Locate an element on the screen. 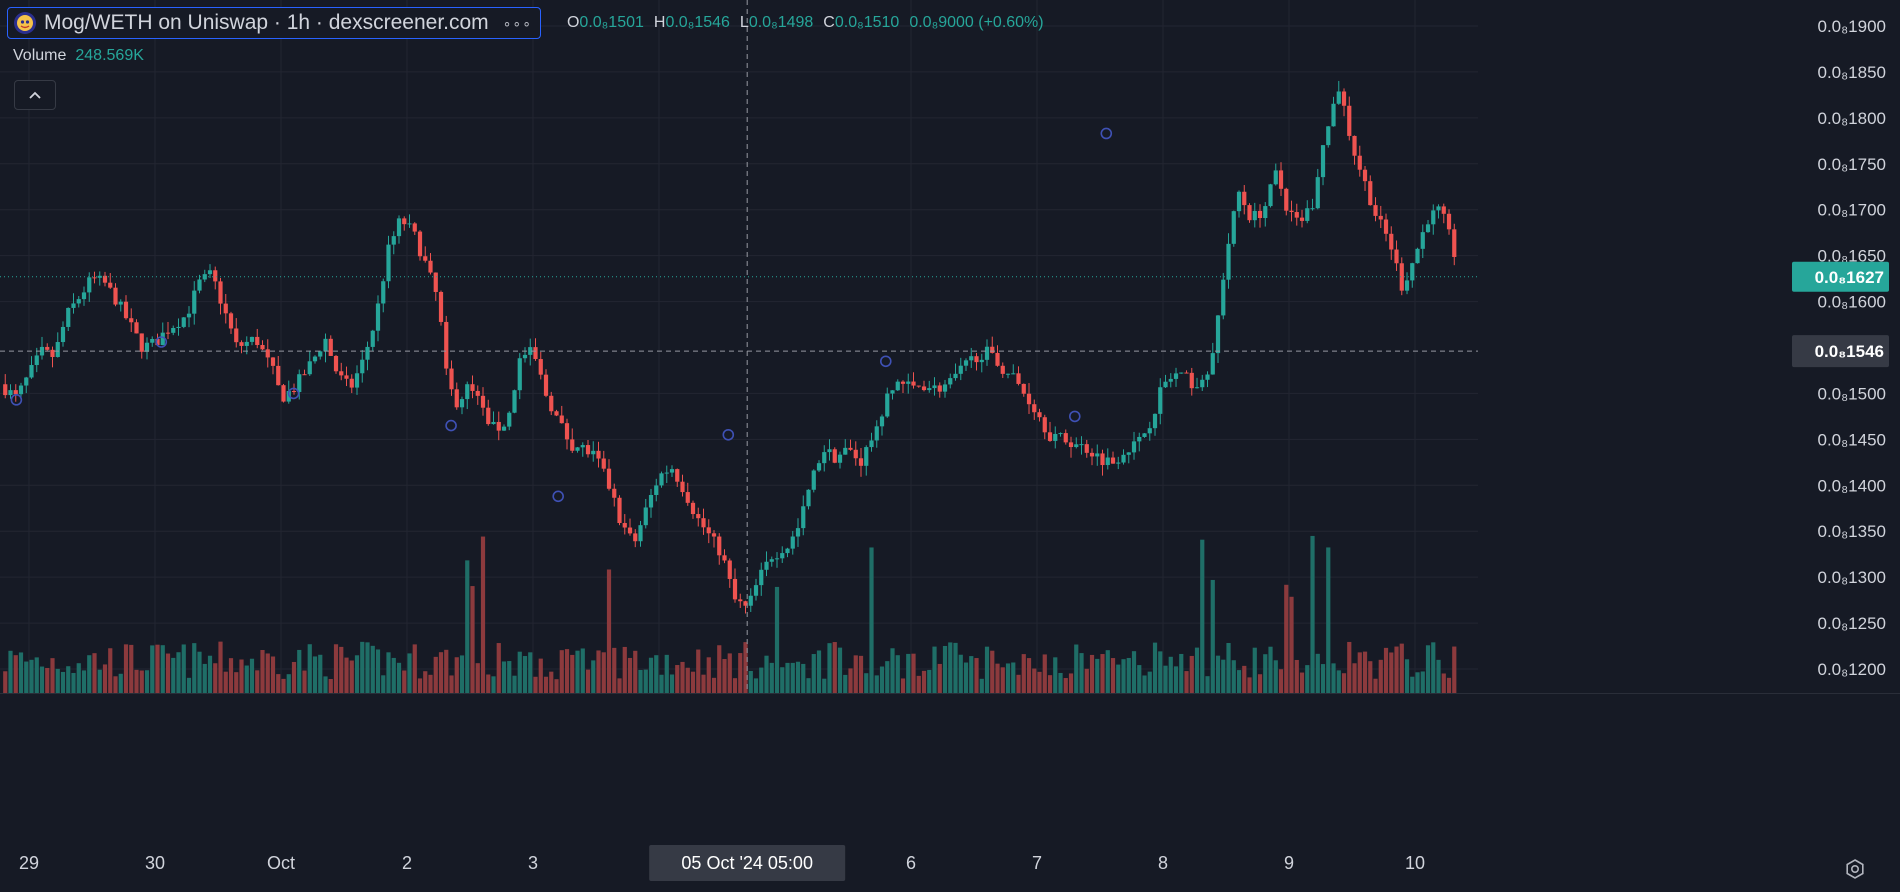 Image resolution: width=1900 pixels, height=892 pixels. time-tick-label: 7 is located at coordinates (1037, 863).